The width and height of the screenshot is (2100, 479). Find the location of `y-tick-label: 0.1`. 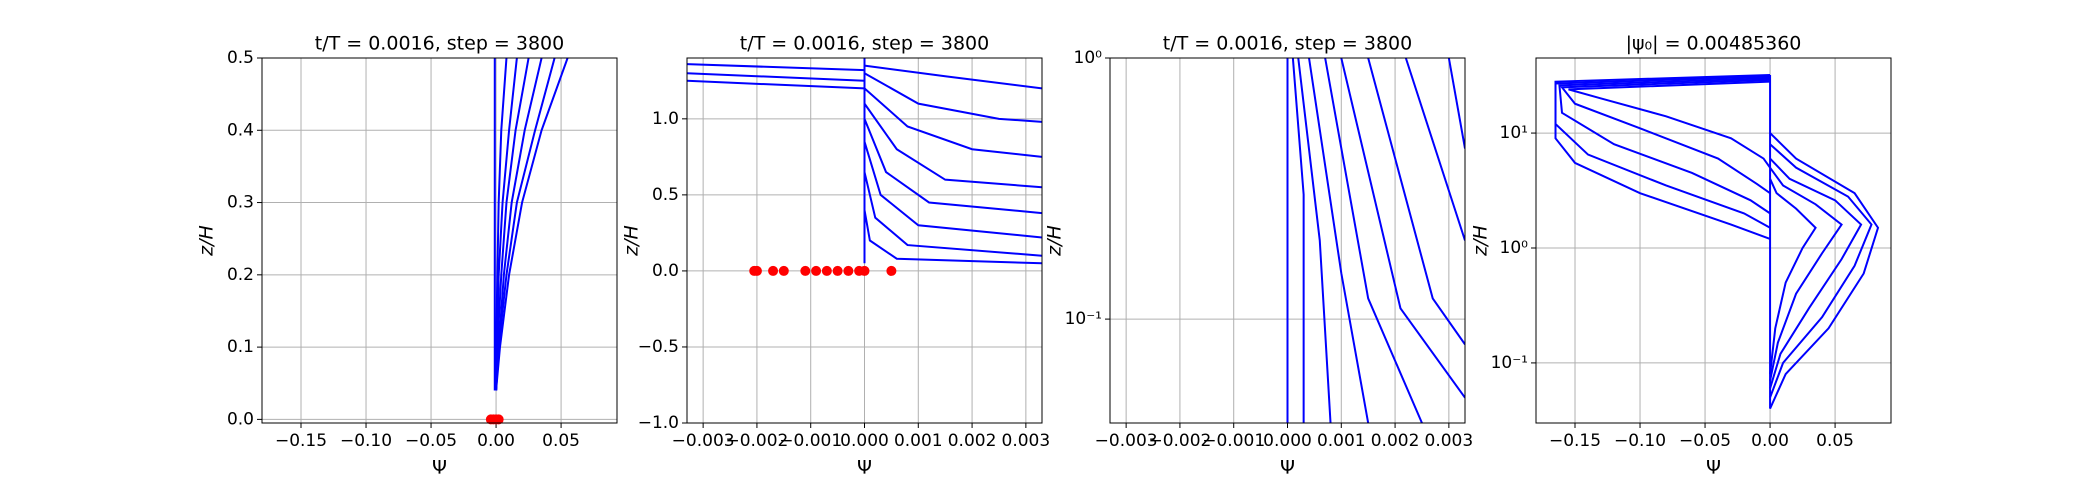

y-tick-label: 0.1 is located at coordinates (240, 347).